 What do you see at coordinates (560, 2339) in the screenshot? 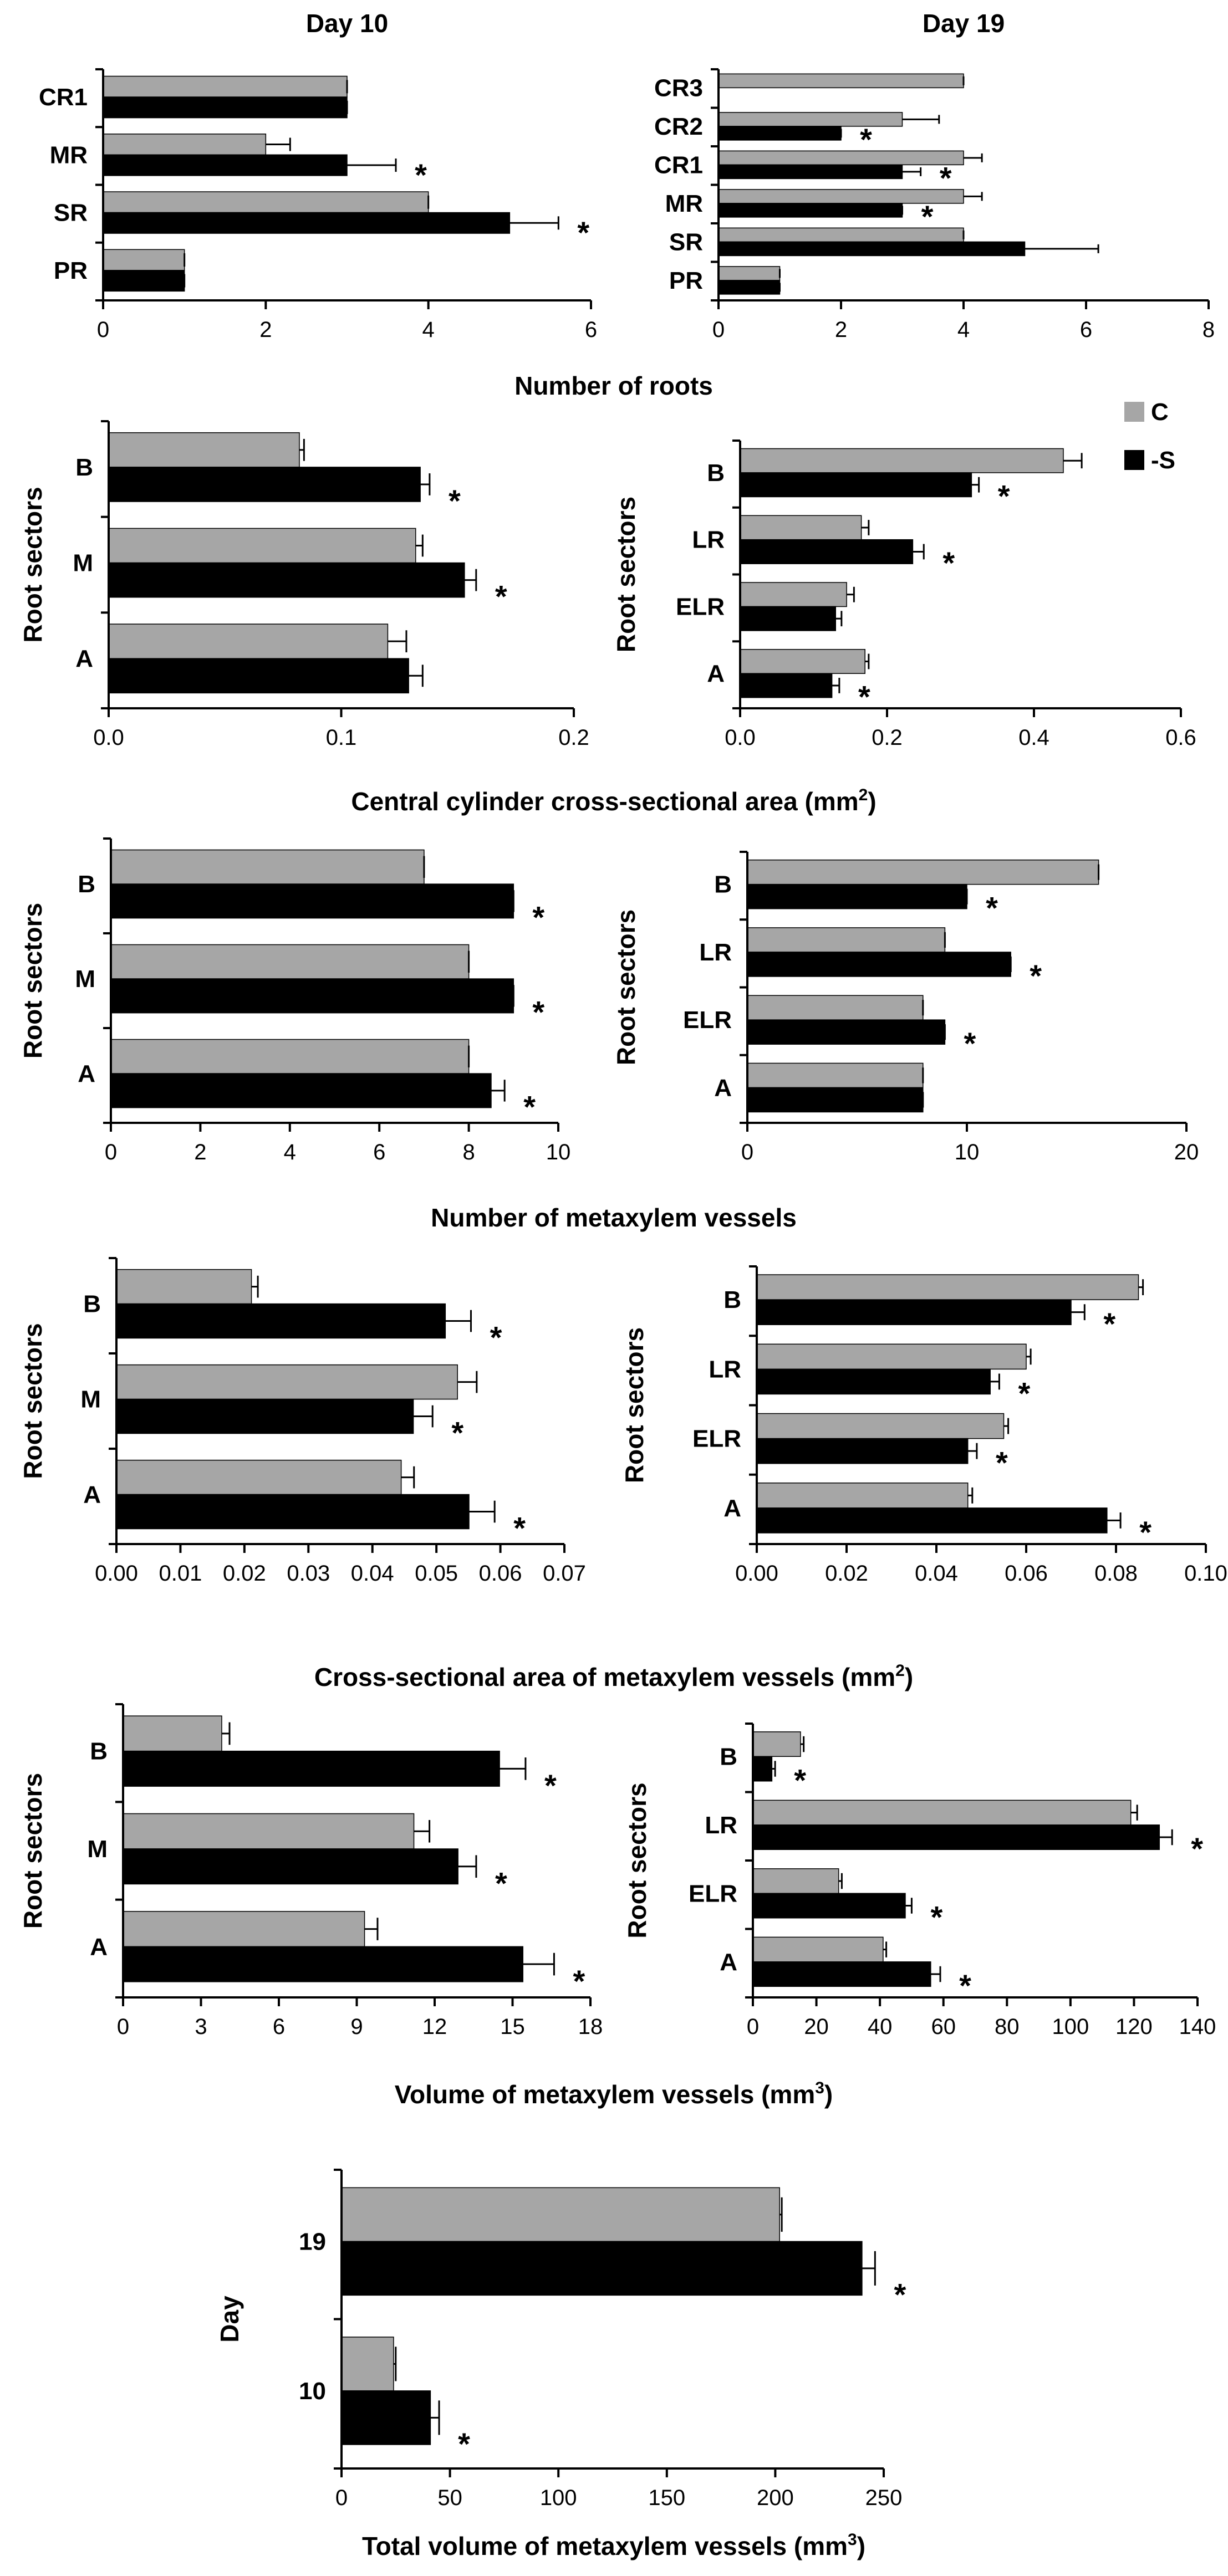
I see `chart-c11: * 10 * 19 0 50 100 150 200 250 Day` at bounding box center [560, 2339].